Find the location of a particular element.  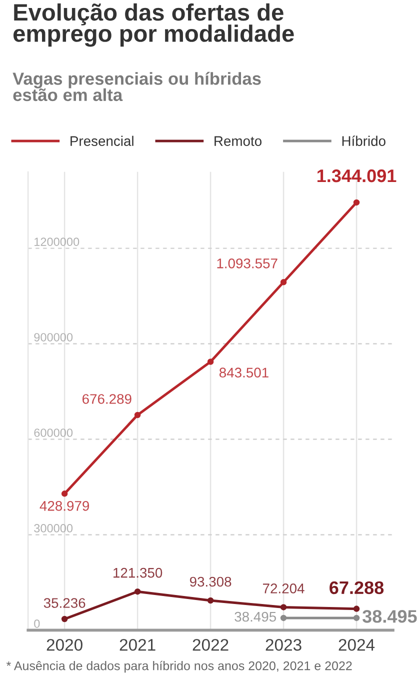

x-tick-label: 2023 is located at coordinates (284, 644).